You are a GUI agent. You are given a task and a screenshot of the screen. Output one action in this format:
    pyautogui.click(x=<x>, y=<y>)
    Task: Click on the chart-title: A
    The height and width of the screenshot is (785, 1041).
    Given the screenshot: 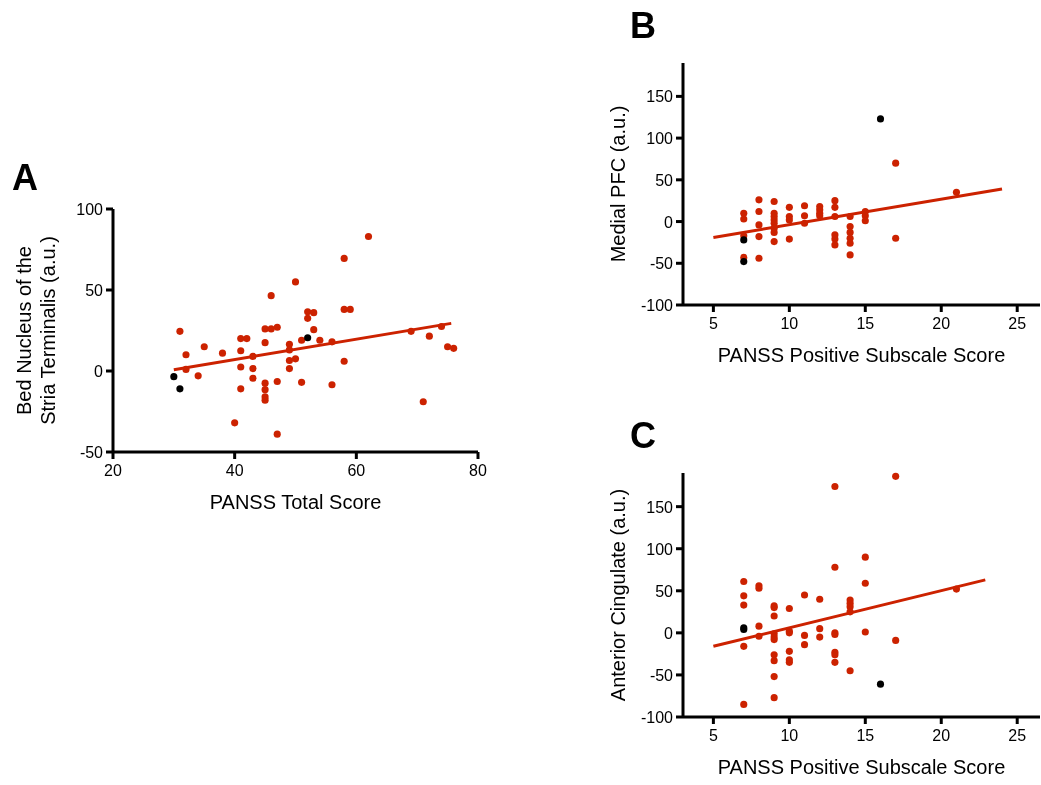 What is the action you would take?
    pyautogui.click(x=25, y=177)
    